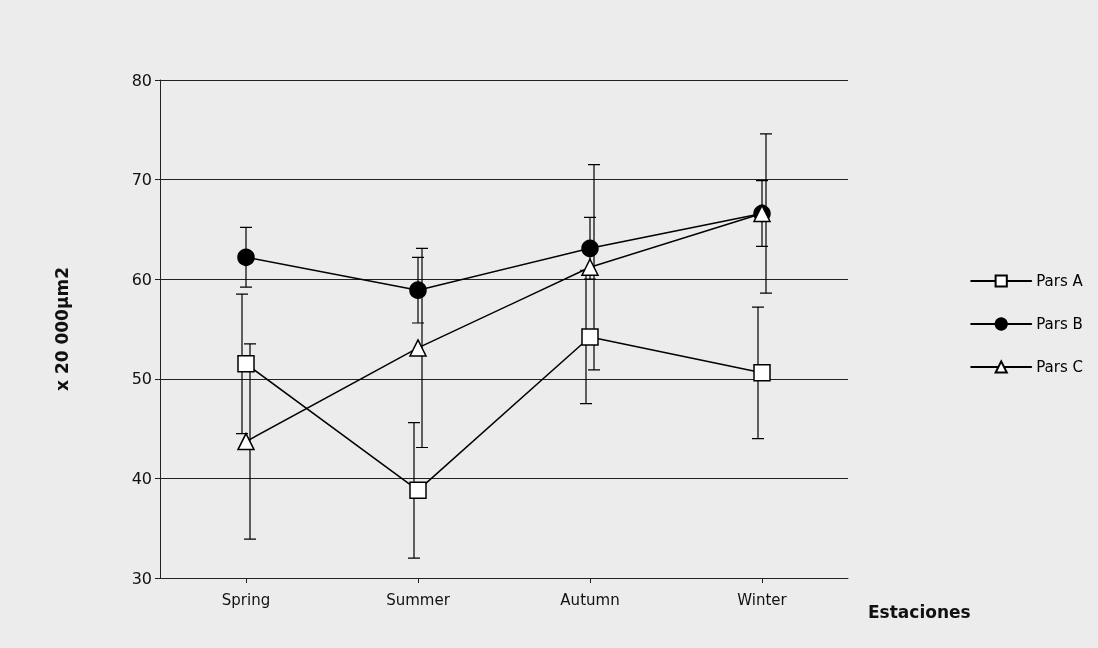 Image resolution: width=1098 pixels, height=648 pixels. What do you see at coordinates (141, 279) in the screenshot?
I see `y-tick-label: 60` at bounding box center [141, 279].